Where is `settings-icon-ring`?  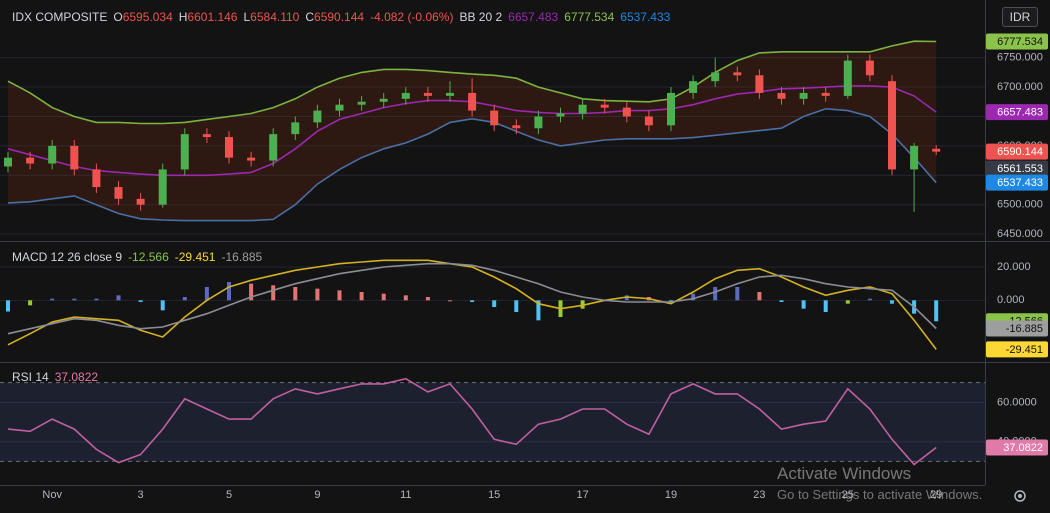 settings-icon-ring is located at coordinates (1020, 496).